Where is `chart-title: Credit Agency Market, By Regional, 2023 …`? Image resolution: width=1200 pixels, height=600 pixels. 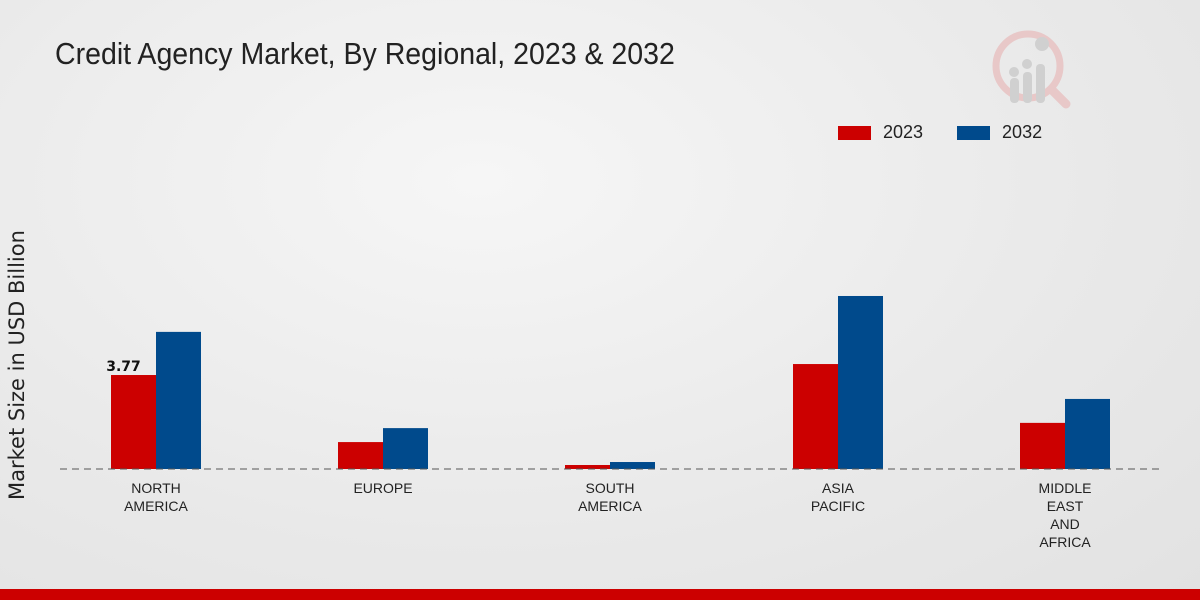 chart-title: Credit Agency Market, By Regional, 2023 … is located at coordinates (365, 53).